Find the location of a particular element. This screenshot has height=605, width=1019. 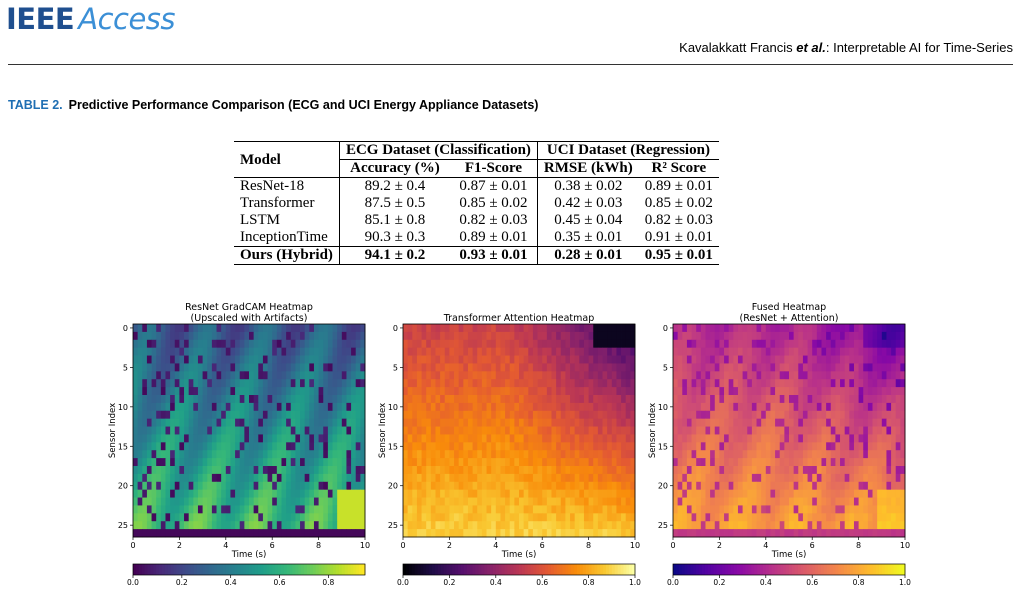

cell-rmse: 0.42 ± 0.03 is located at coordinates (588, 203).